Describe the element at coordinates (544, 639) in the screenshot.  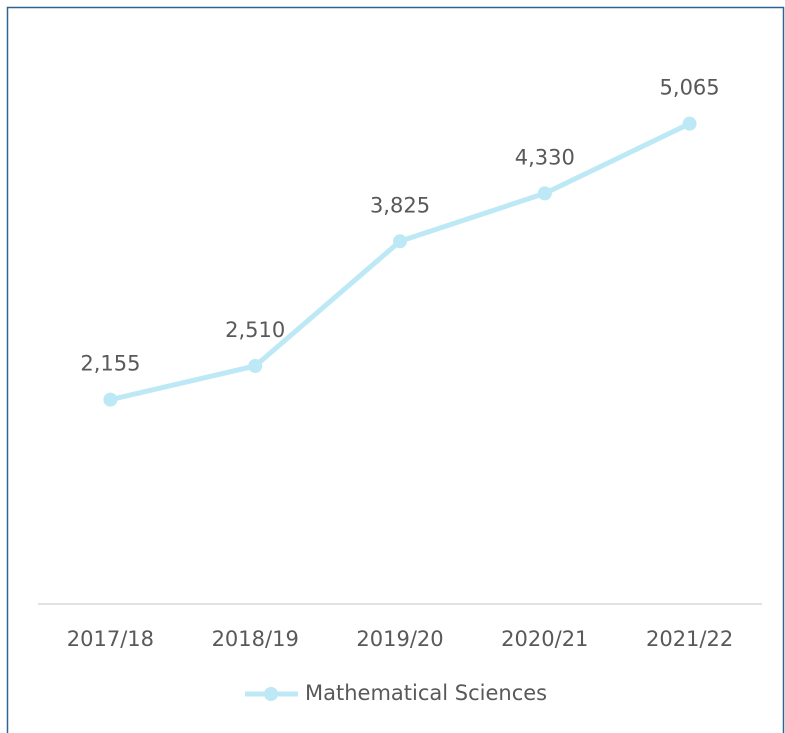
I see `x-tick-label: 2020/21` at that location.